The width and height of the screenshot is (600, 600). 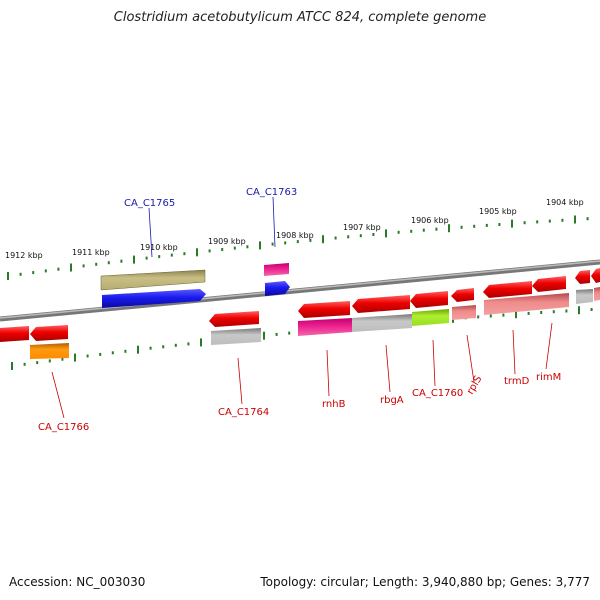 What do you see at coordinates (462, 295) in the screenshot?
I see `gene-rplS-red` at bounding box center [462, 295].